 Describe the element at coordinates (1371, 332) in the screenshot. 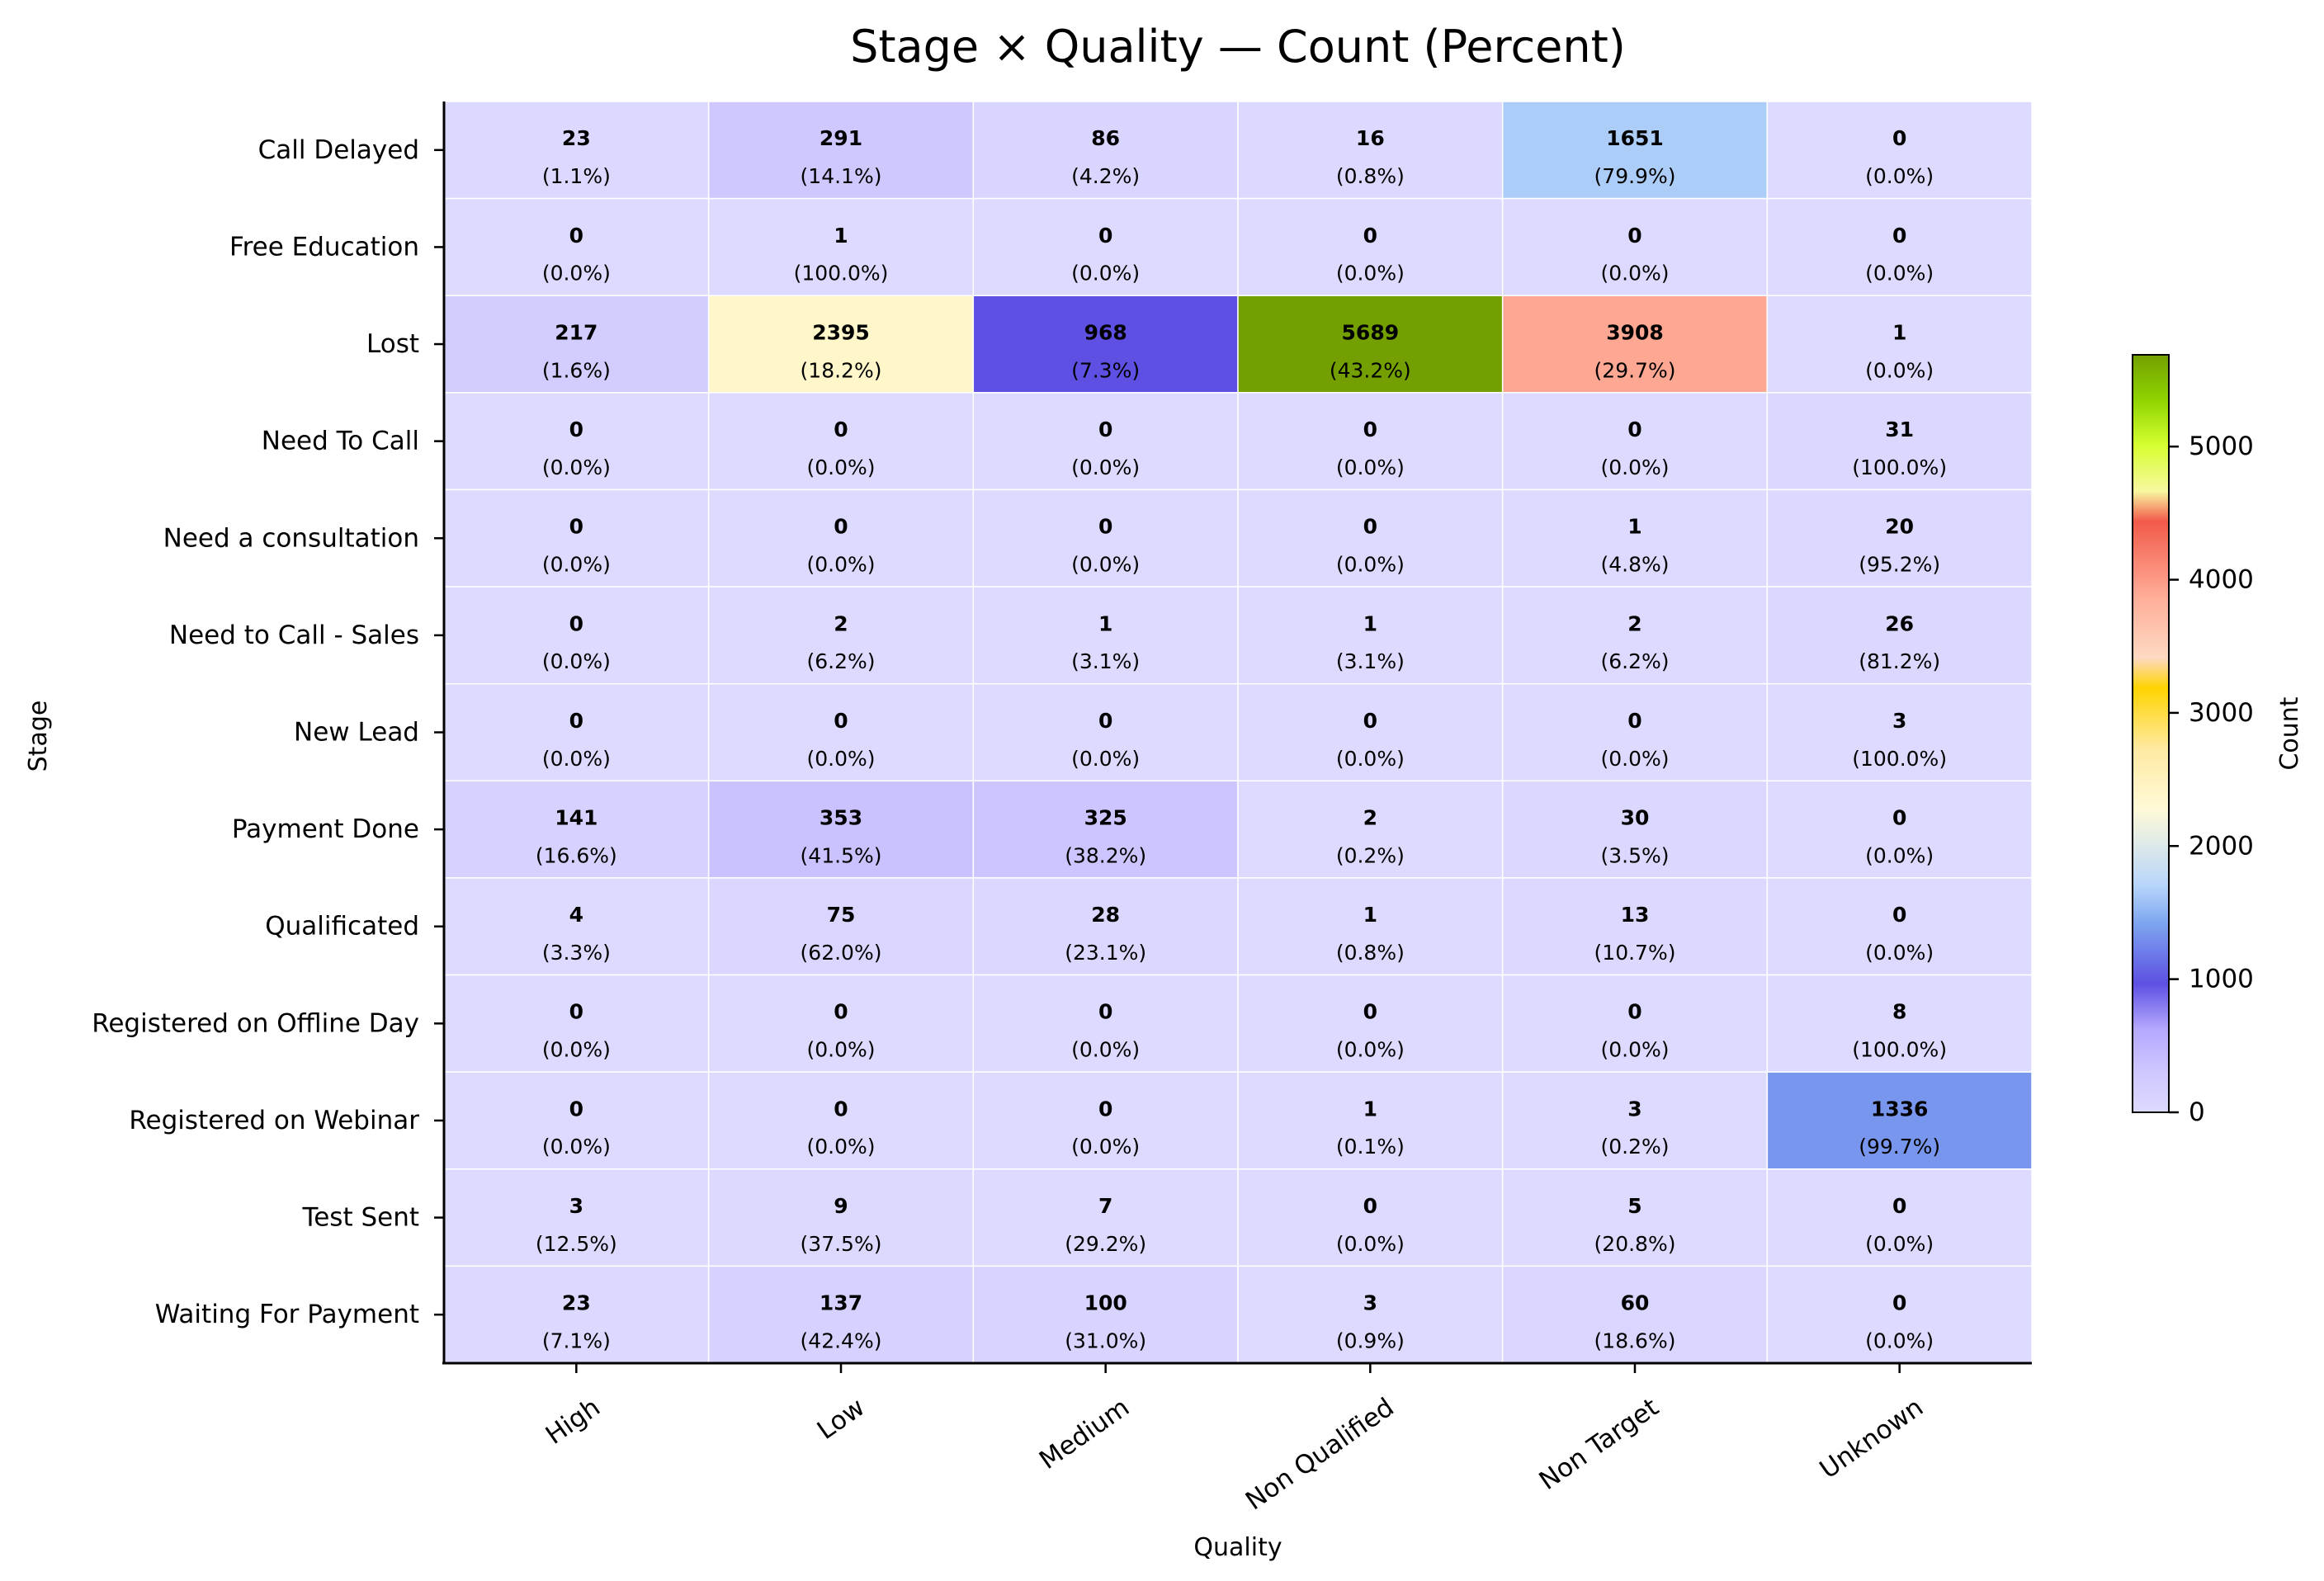

I see `cell-count-label: 5689` at that location.